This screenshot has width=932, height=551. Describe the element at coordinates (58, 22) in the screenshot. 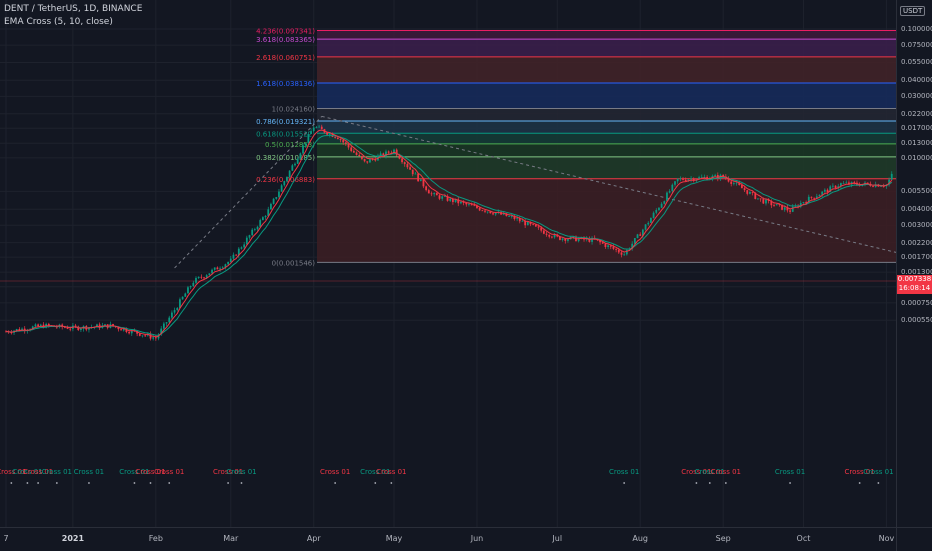

I see `indicator-legend: EMA Cross (5, 10, close)` at that location.